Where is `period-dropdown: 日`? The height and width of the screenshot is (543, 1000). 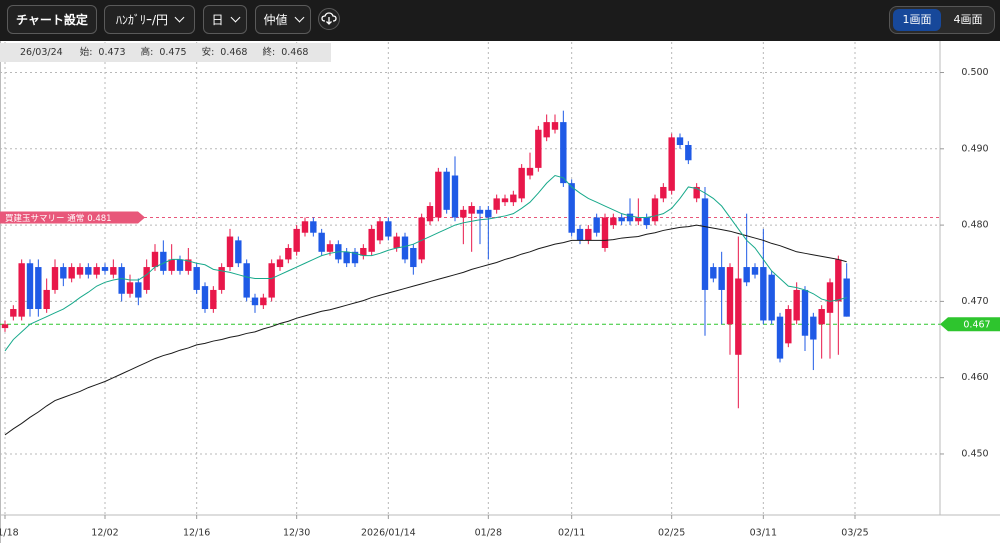
period-dropdown: 日 is located at coordinates (225, 19).